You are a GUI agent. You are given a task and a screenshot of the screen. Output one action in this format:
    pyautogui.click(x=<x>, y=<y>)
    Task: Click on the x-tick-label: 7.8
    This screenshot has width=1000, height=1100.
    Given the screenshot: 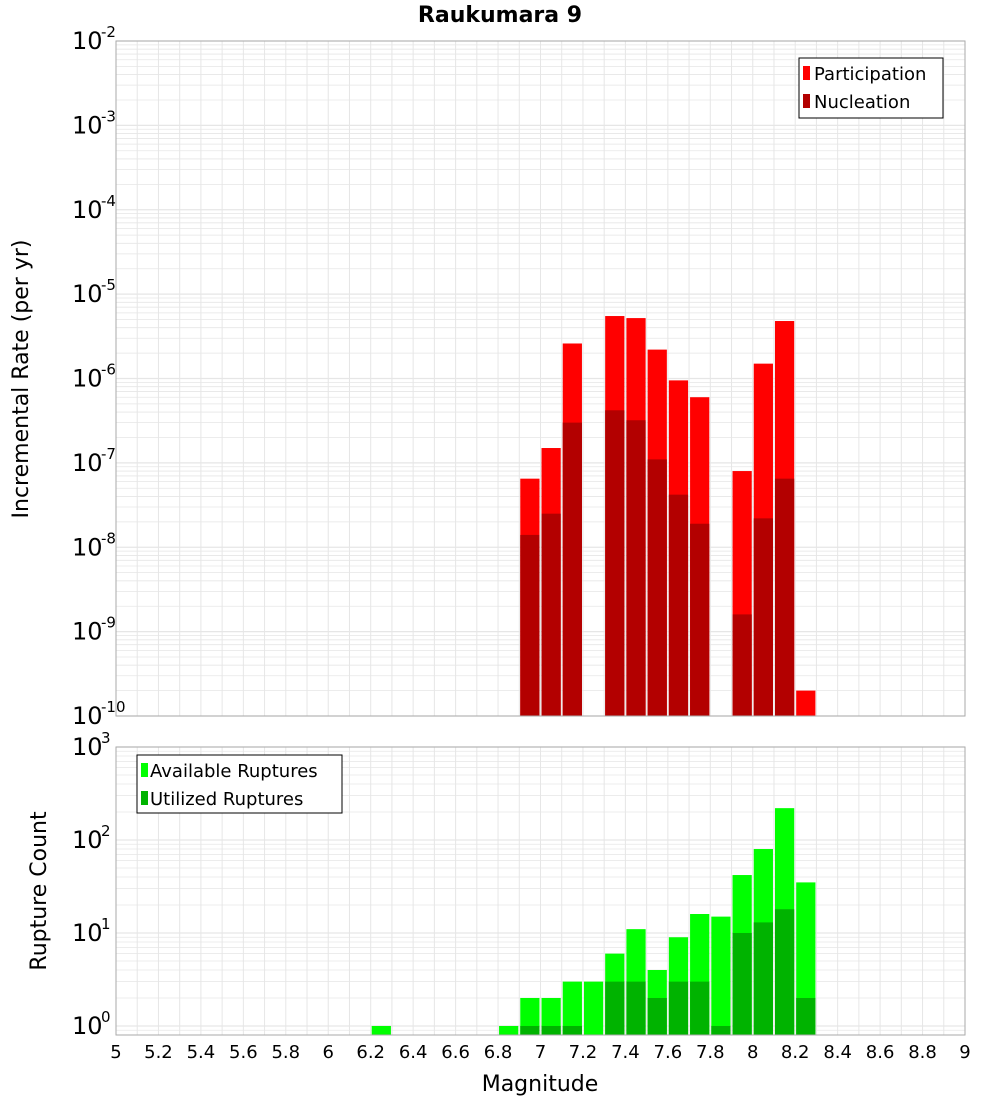 What is the action you would take?
    pyautogui.click(x=710, y=1052)
    